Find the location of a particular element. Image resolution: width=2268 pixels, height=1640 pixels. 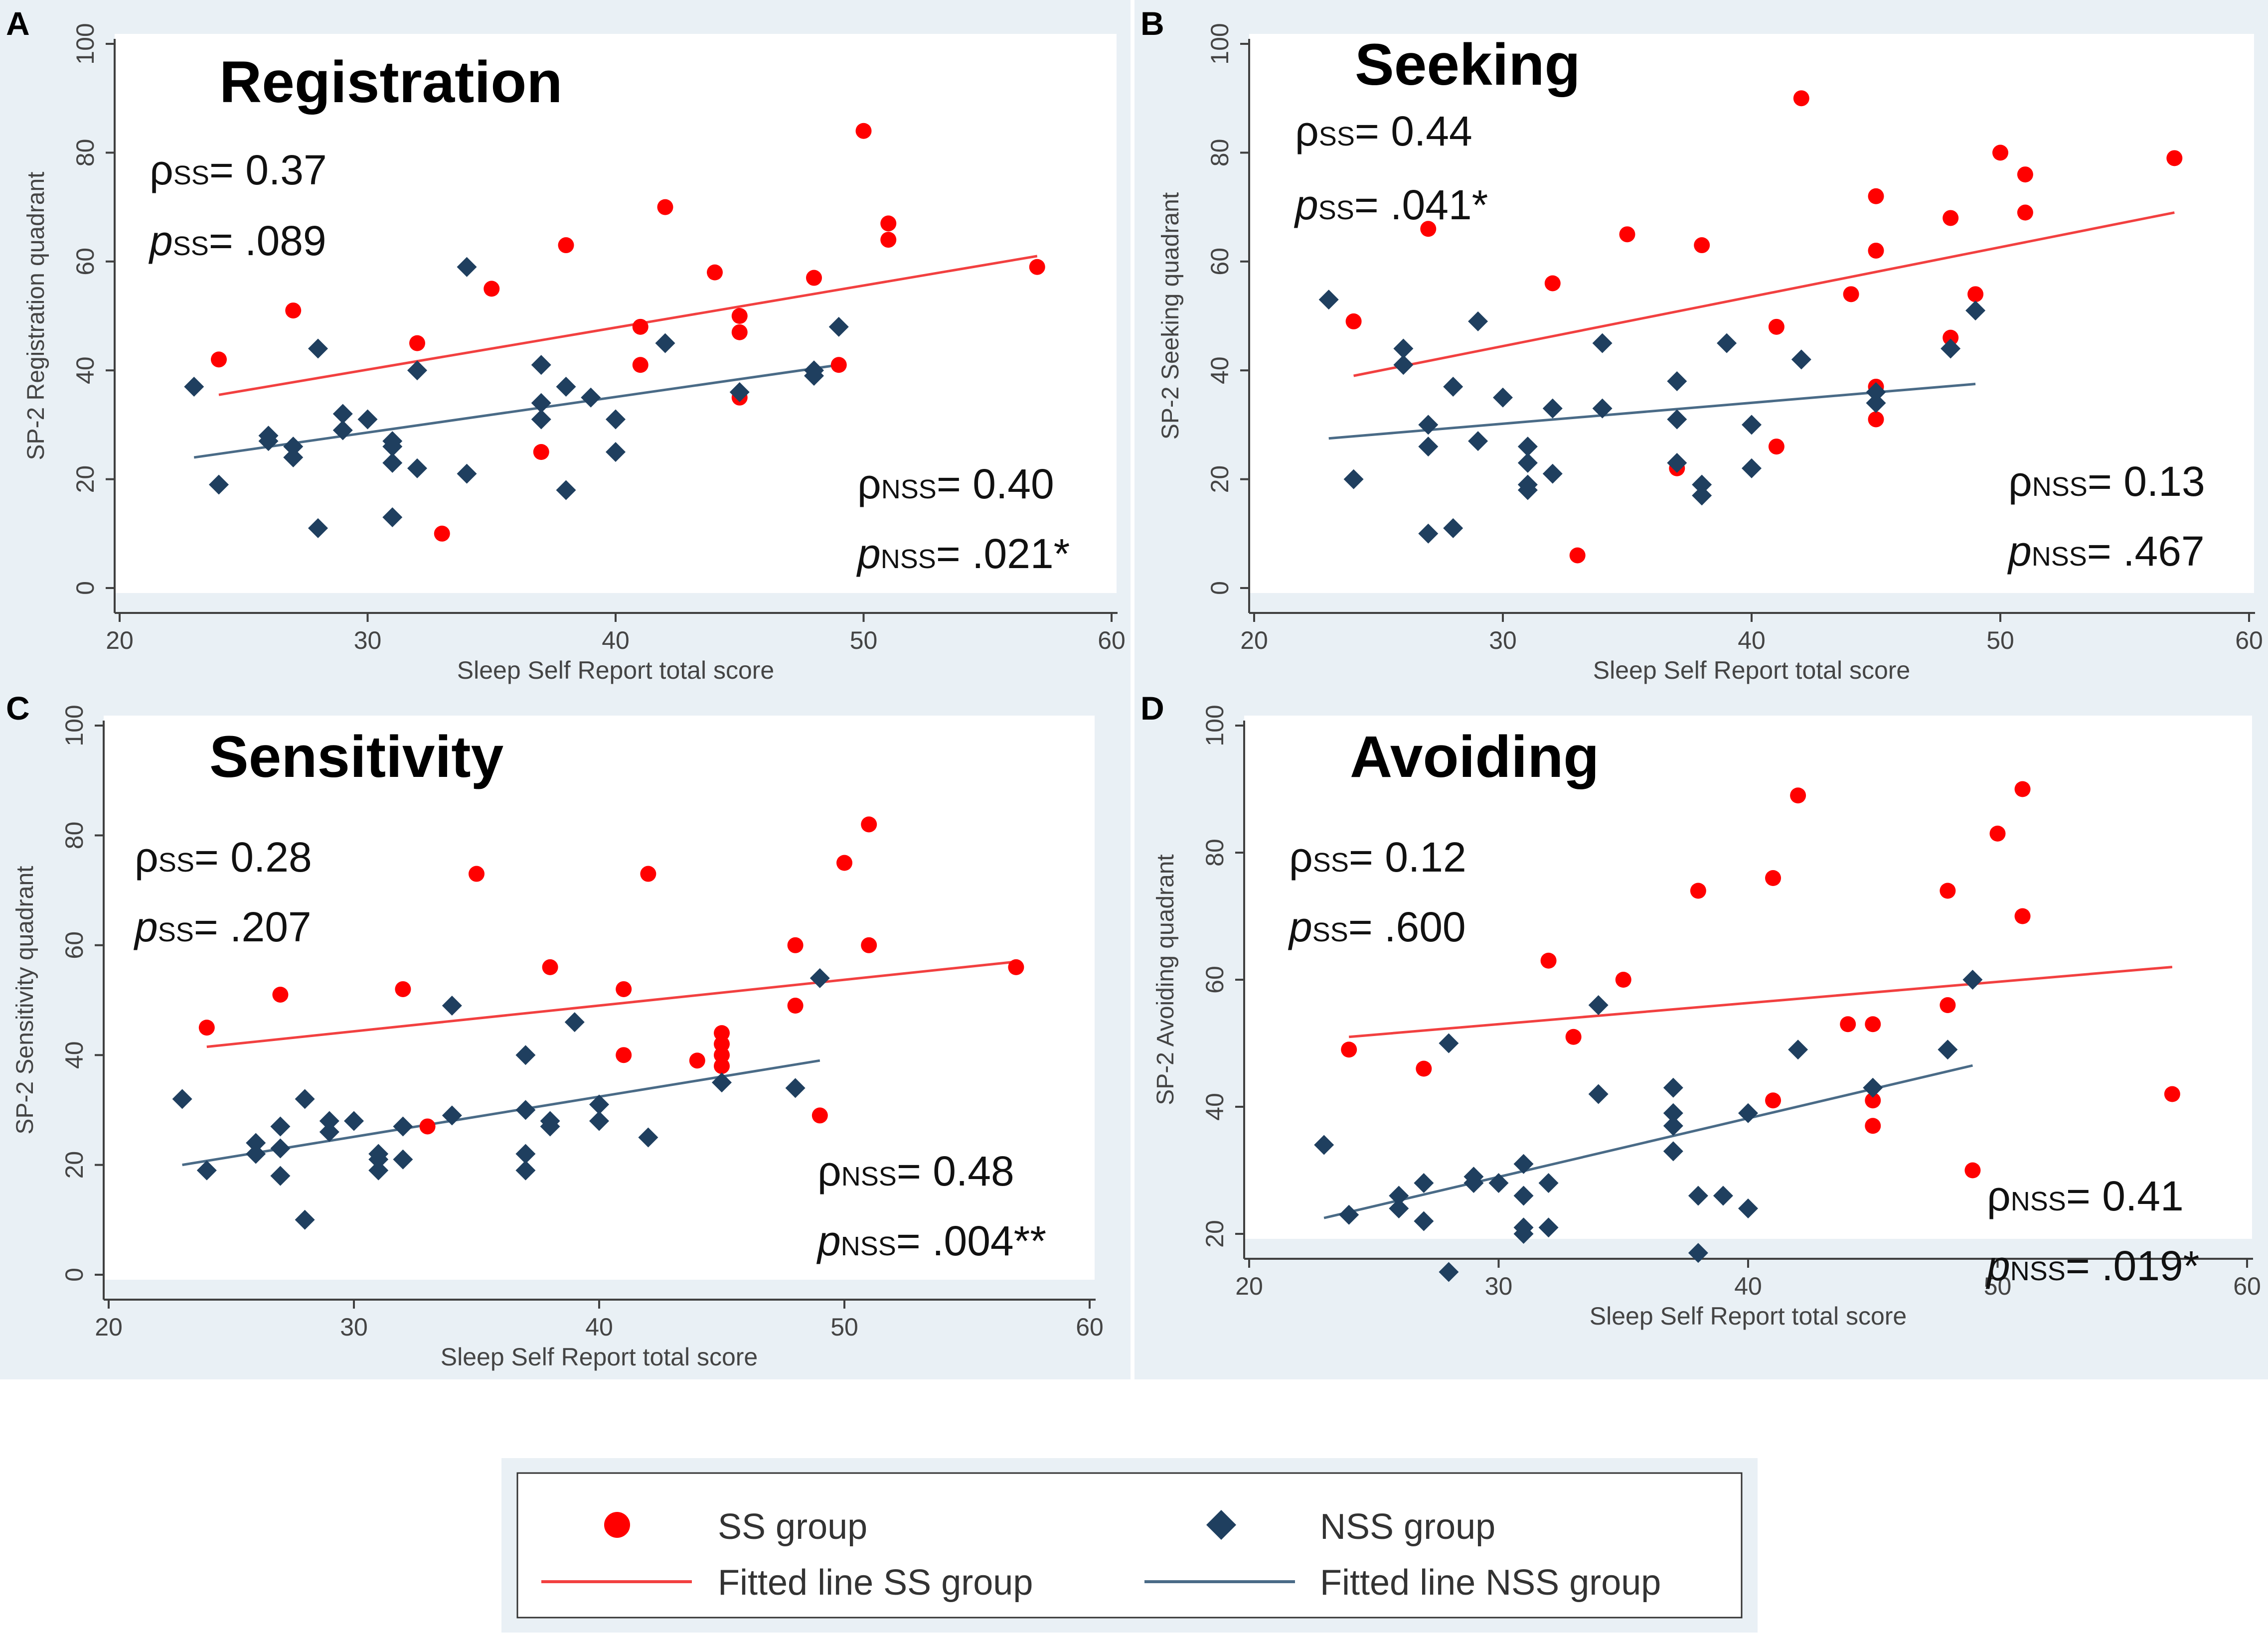

panel-d-p-nss: pNSS= .019* is located at coordinates (2092, 1266).